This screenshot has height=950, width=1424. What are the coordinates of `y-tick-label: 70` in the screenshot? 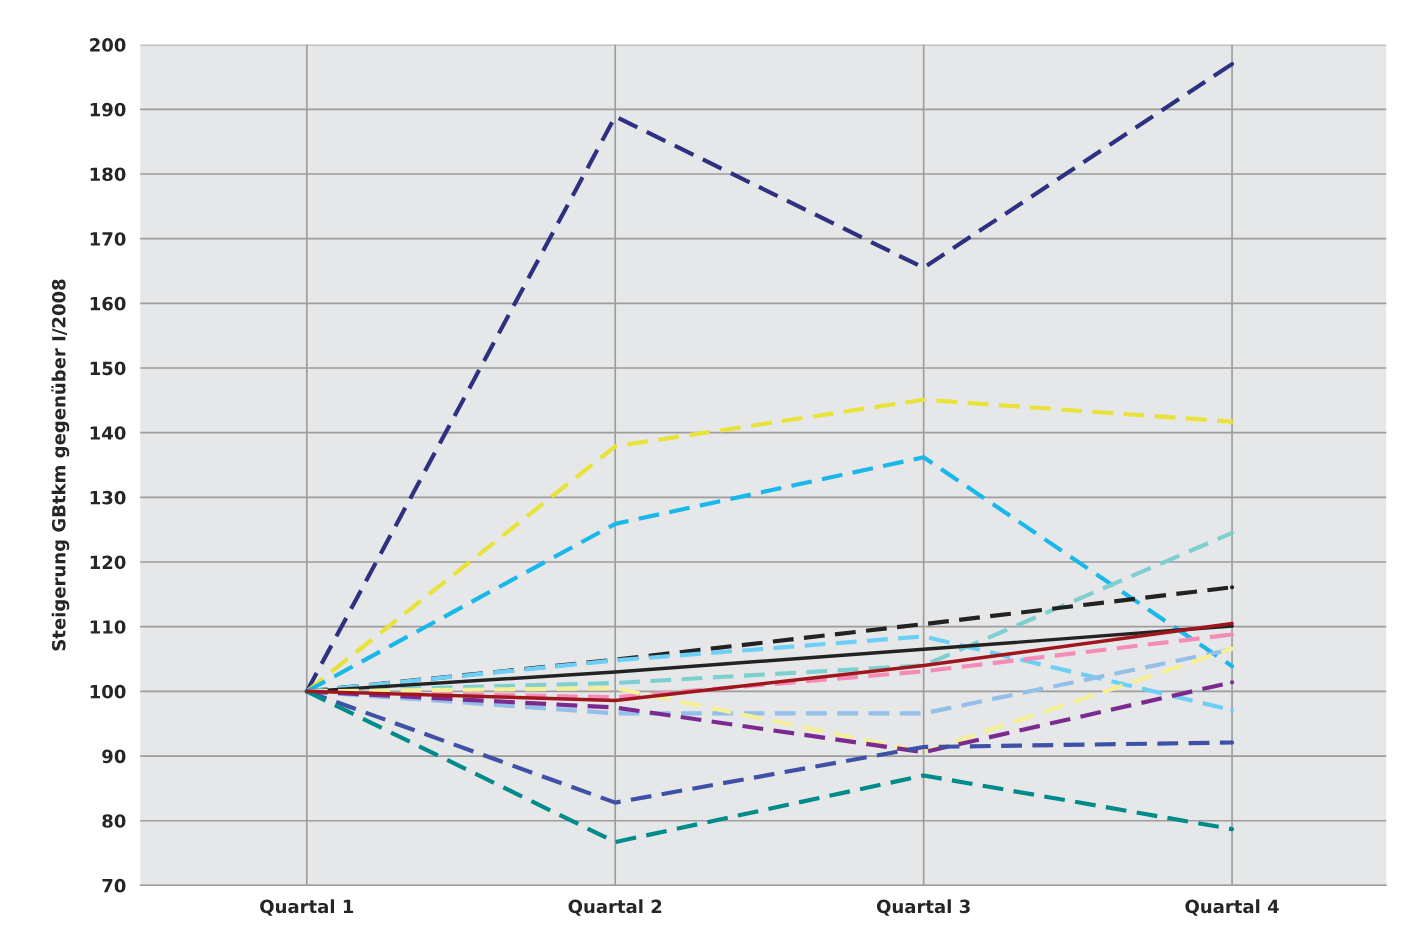 It's located at (114, 885).